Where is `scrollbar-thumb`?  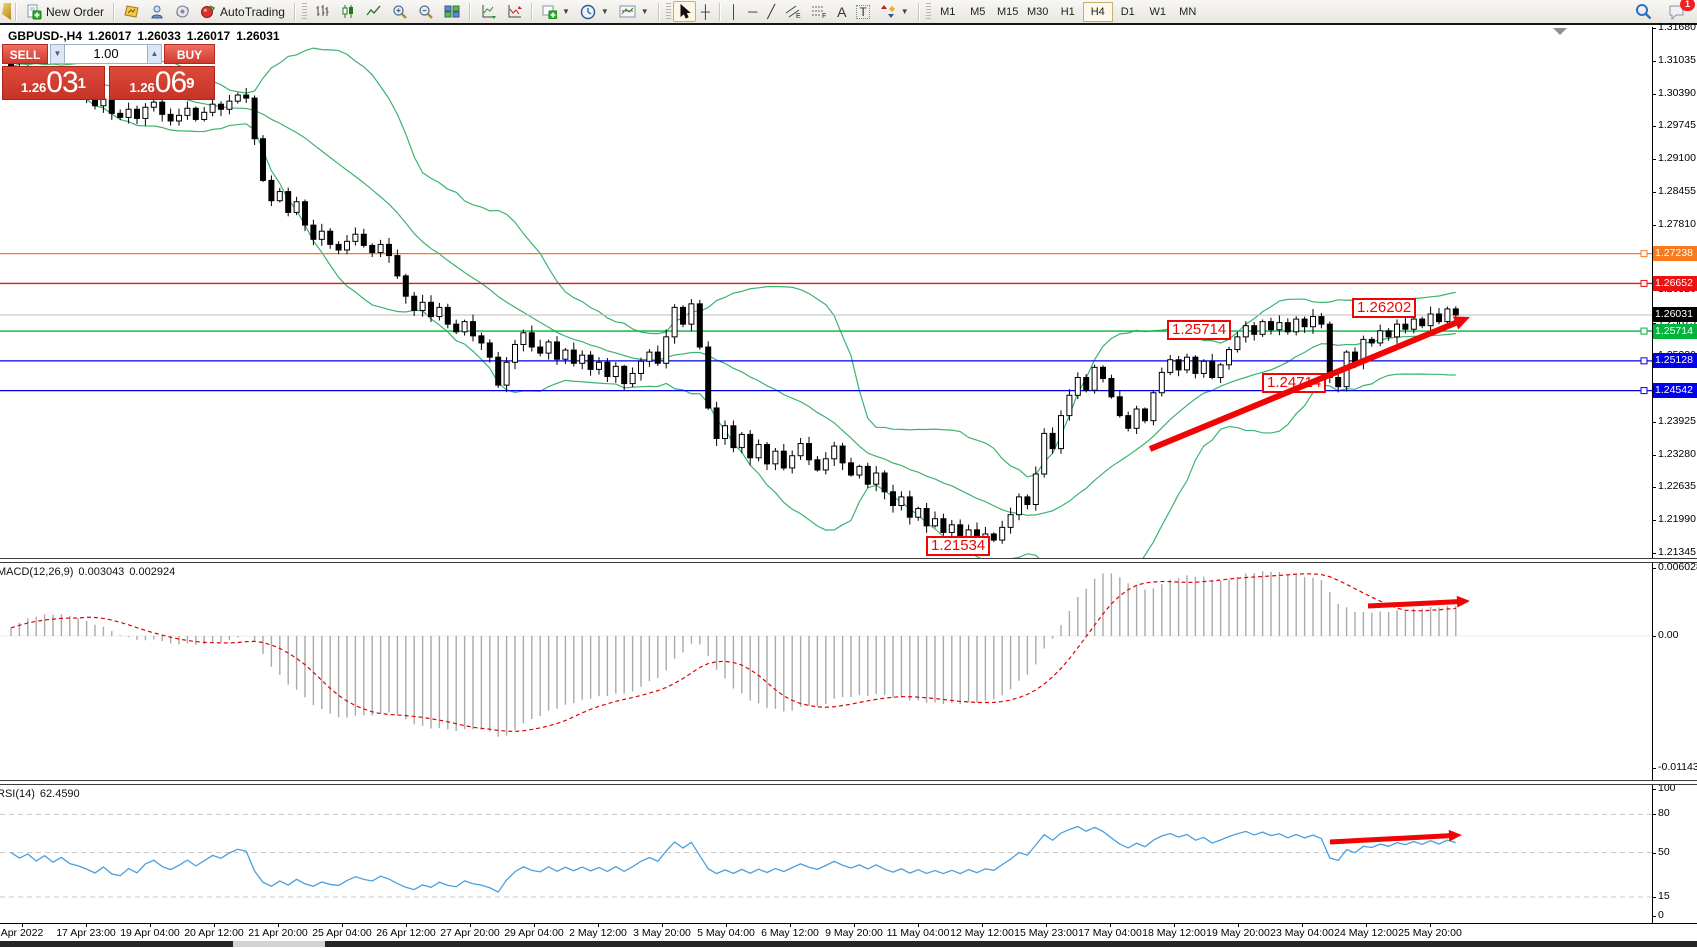
scrollbar-thumb is located at coordinates (279, 944).